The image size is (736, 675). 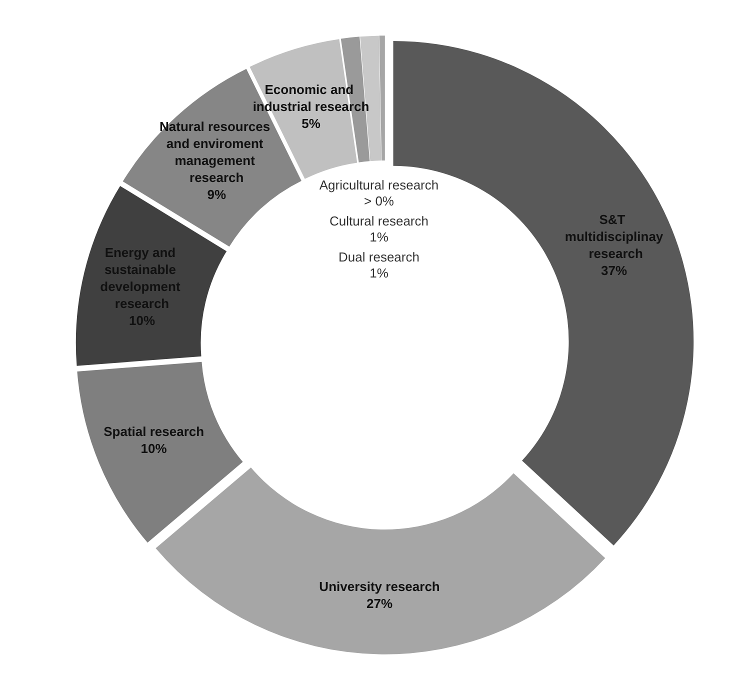 What do you see at coordinates (379, 201) in the screenshot?
I see `data-label: > 0%` at bounding box center [379, 201].